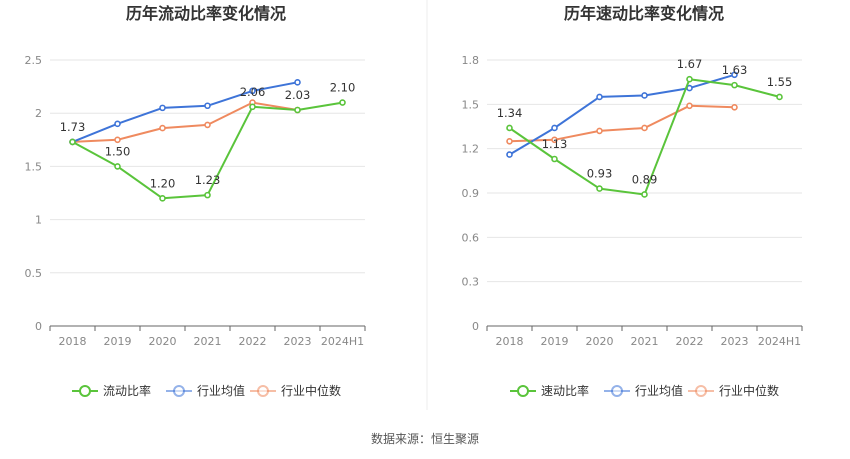 This screenshot has height=459, width=850. What do you see at coordinates (118, 341) in the screenshot?
I see `current-ratio-x-tick-label: 2019` at bounding box center [118, 341].